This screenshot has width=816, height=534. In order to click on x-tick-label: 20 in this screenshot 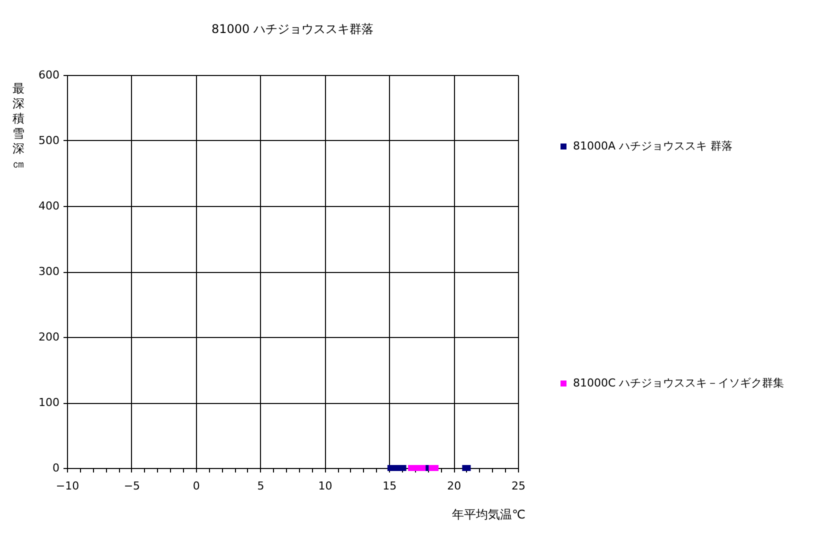, I will do `click(454, 486)`.